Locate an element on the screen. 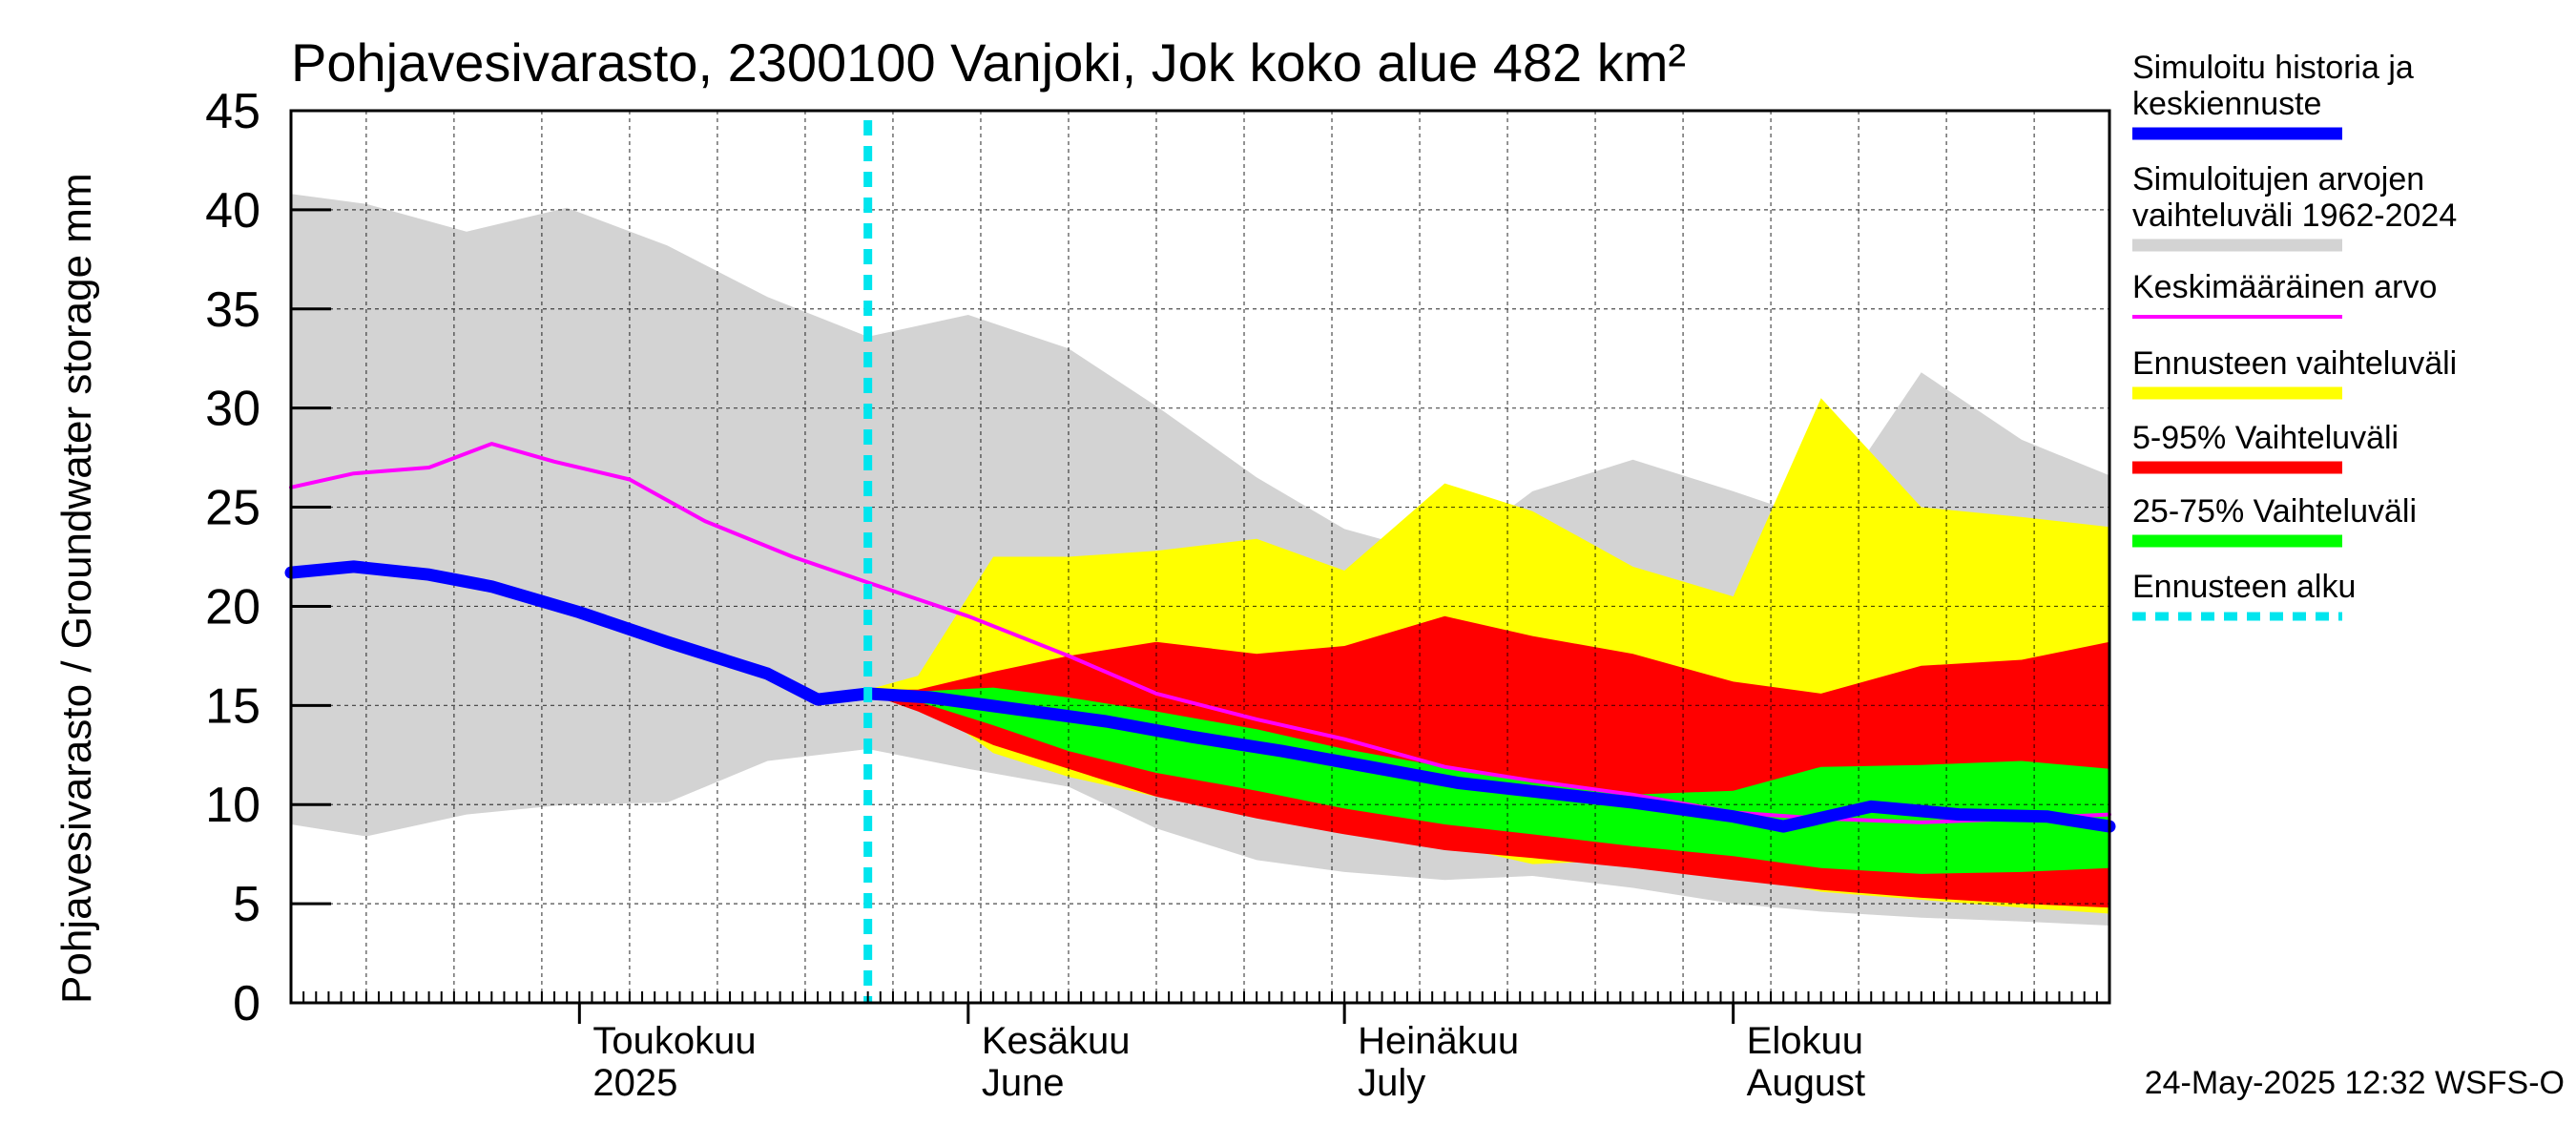  legend-label: Simuloitujen arvojen is located at coordinates (2278, 179).